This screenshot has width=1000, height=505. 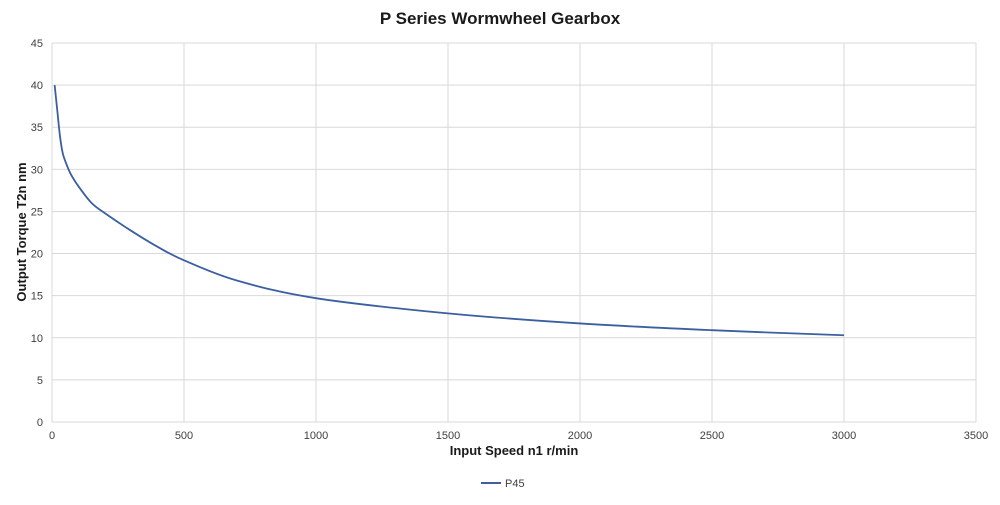 I want to click on x-tick-label: 2000, so click(x=580, y=436).